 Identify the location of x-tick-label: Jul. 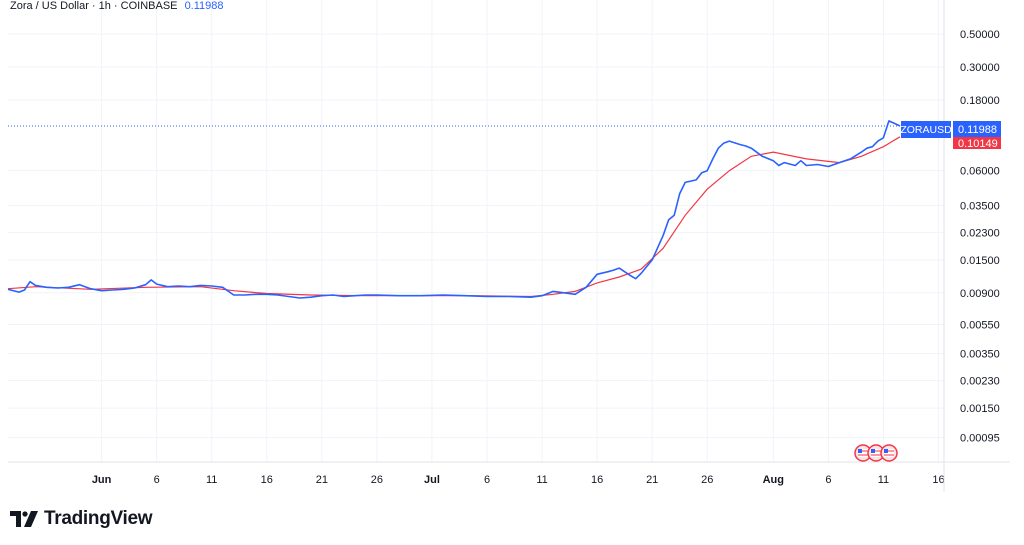
(432, 480).